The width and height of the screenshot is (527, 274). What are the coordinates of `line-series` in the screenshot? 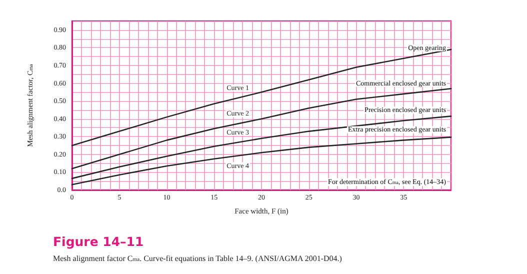 It's located at (261, 161).